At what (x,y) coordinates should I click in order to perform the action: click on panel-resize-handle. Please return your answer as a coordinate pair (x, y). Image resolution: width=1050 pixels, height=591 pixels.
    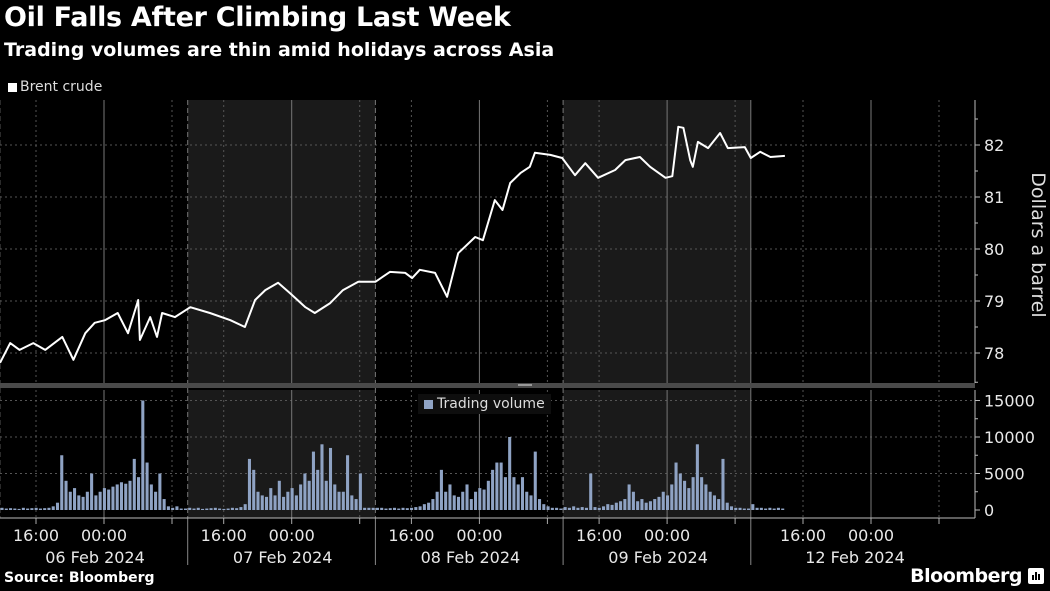
    Looking at the image, I should click on (525, 385).